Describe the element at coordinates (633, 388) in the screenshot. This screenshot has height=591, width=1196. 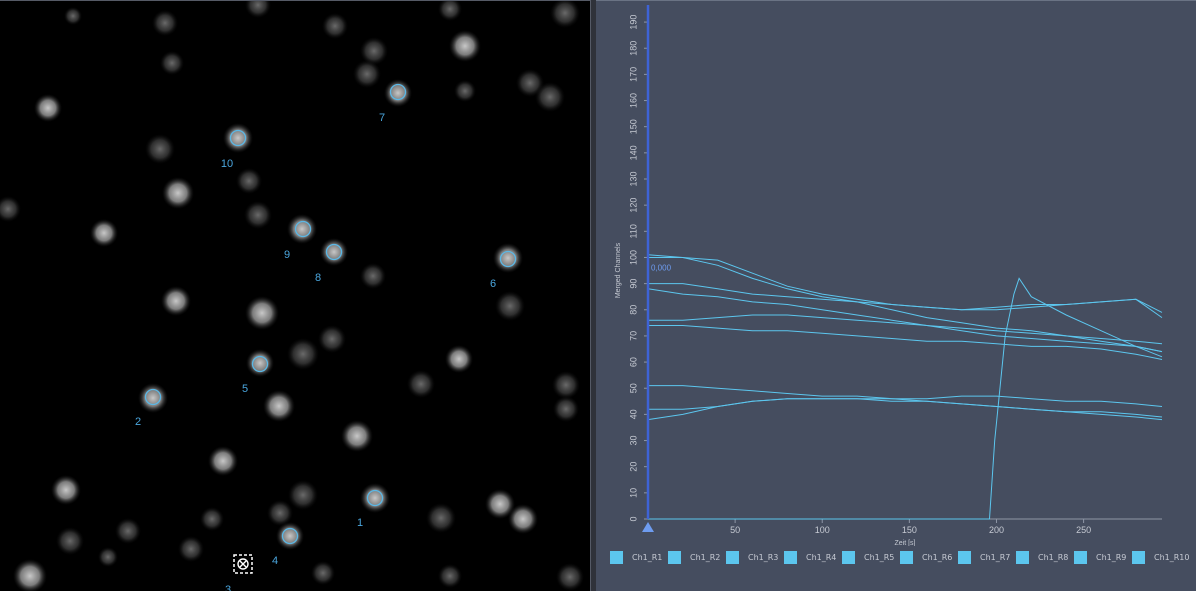
I see `y-tick-label: 50` at that location.